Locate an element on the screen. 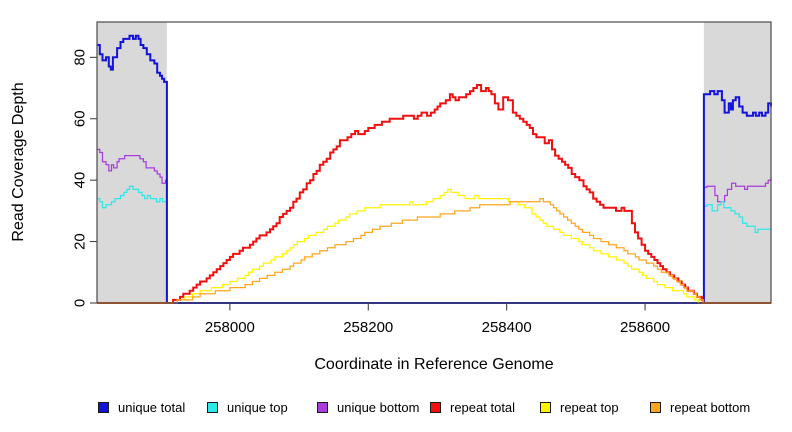 The image size is (792, 432). legend-label: unique bottom is located at coordinates (378, 407).